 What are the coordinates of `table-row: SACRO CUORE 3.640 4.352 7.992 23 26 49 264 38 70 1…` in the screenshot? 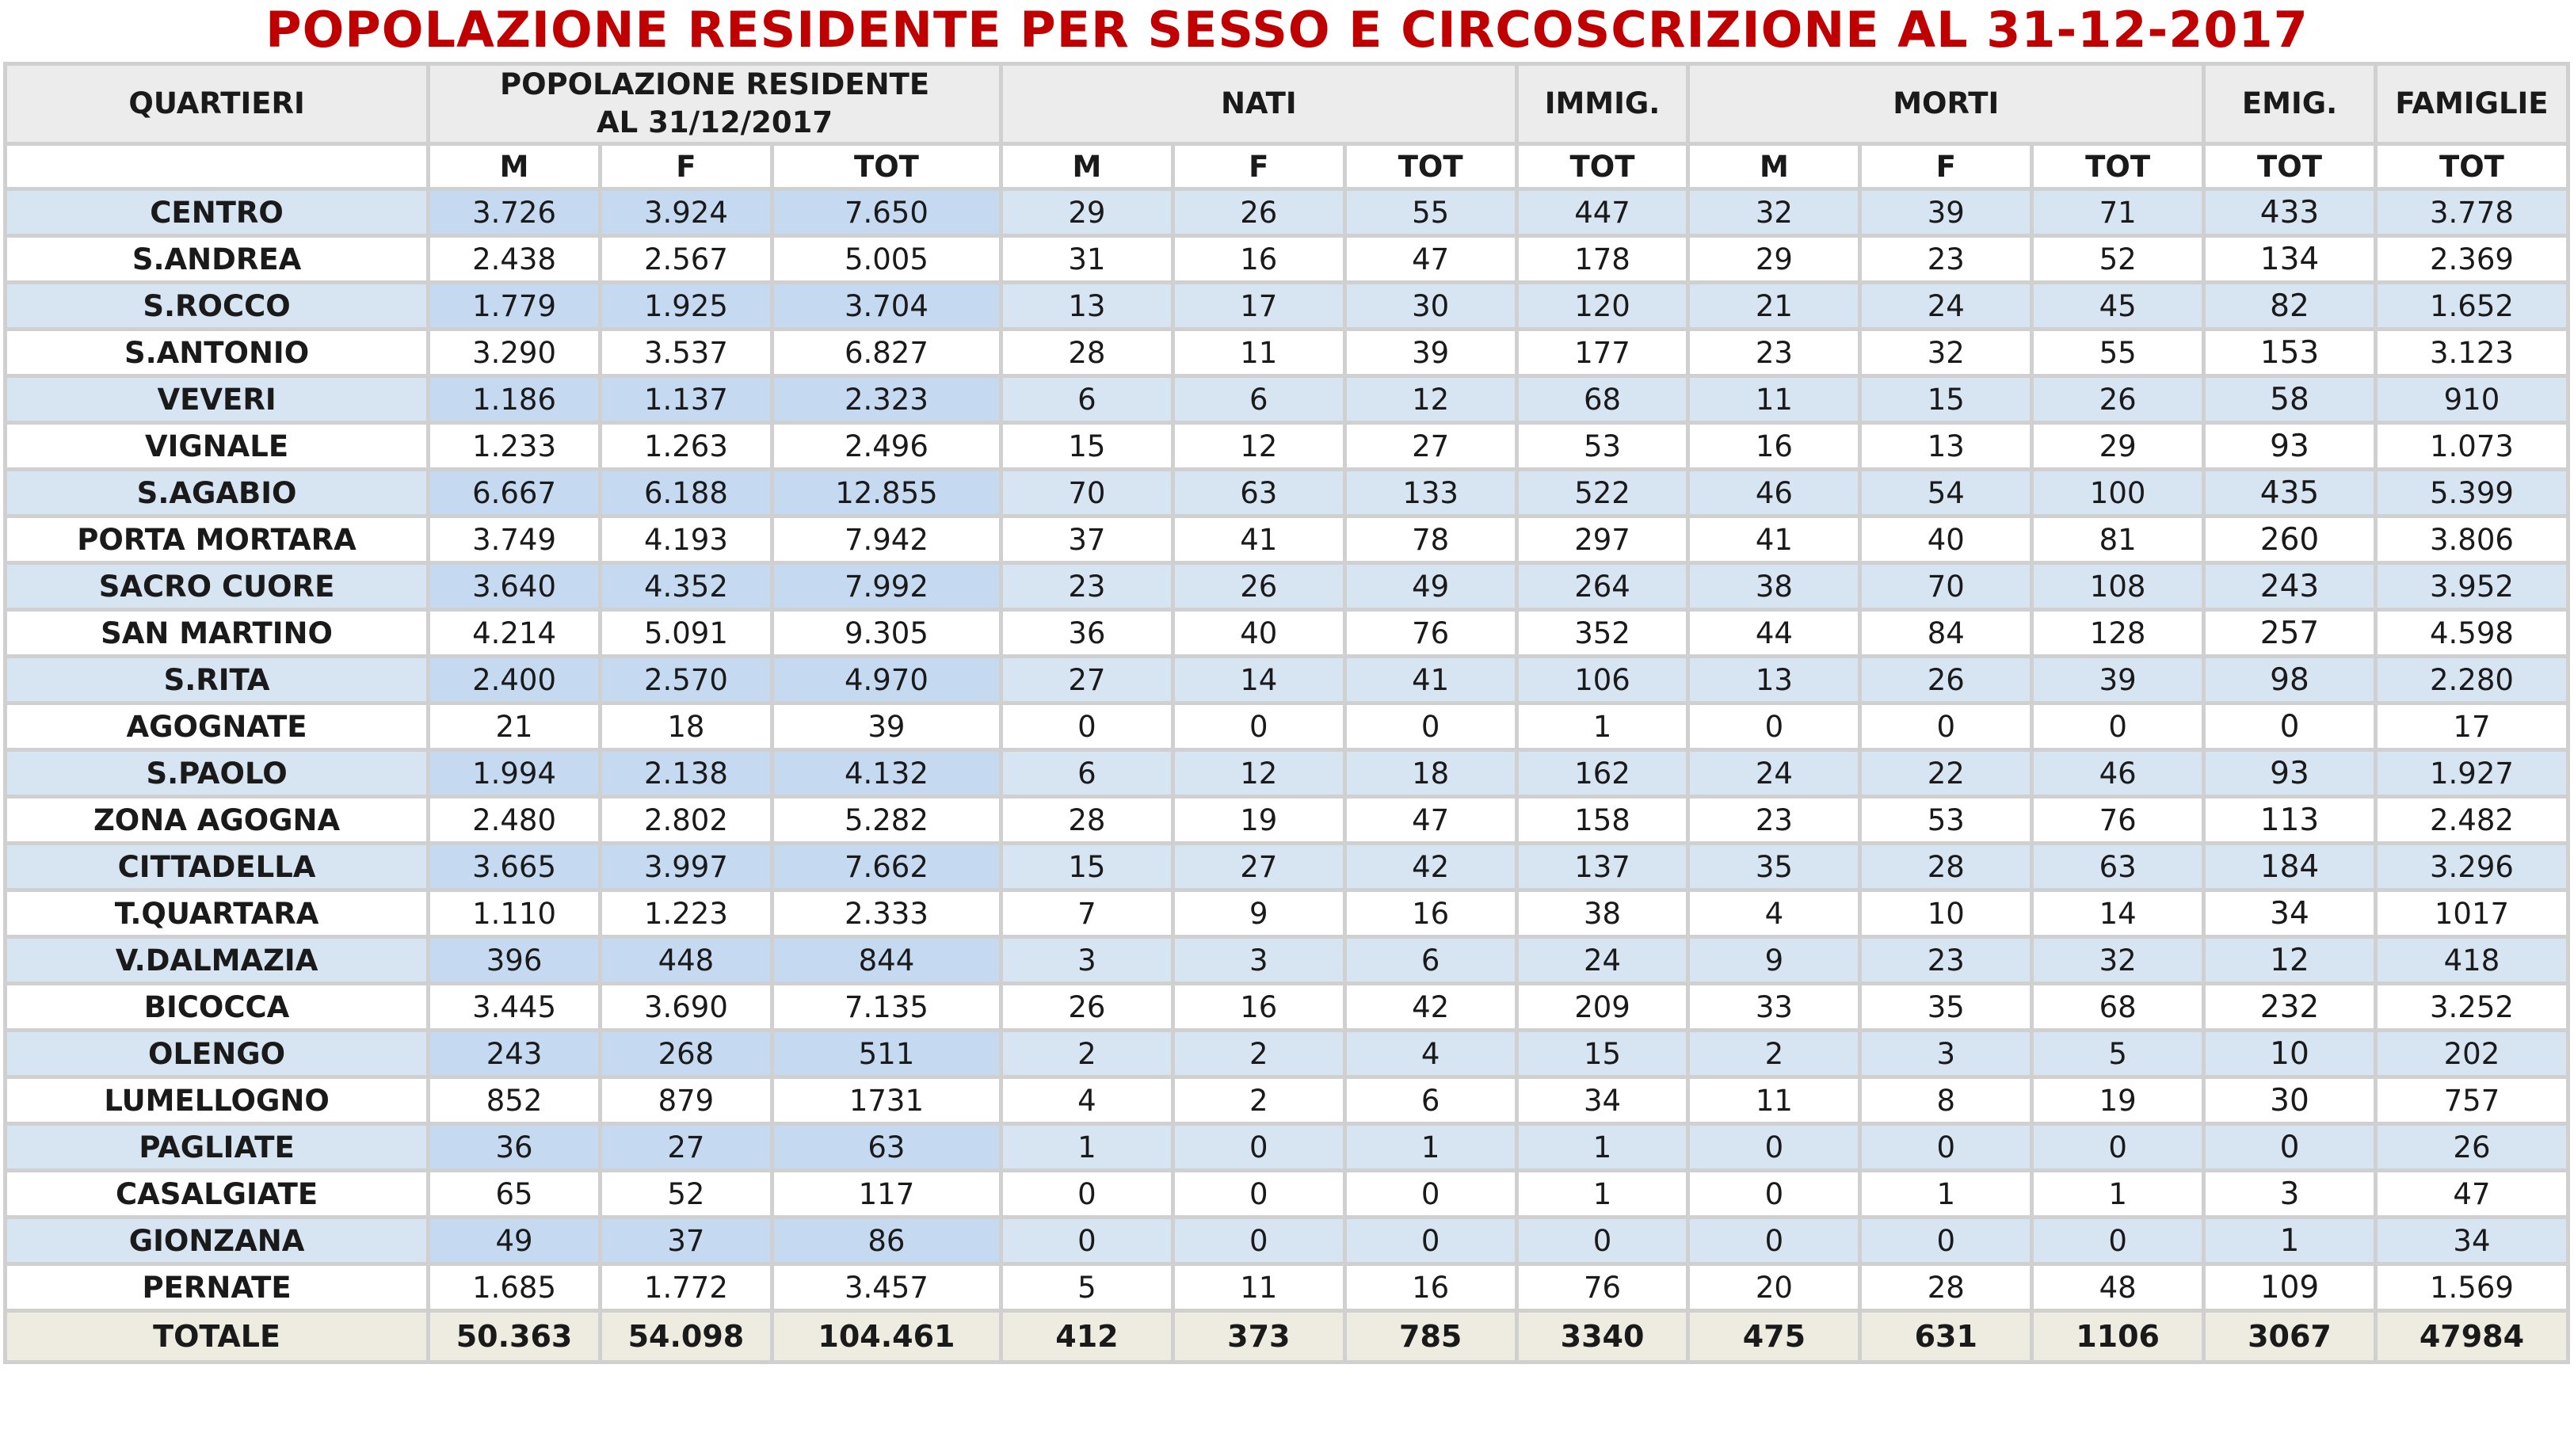 It's located at (1286, 586).